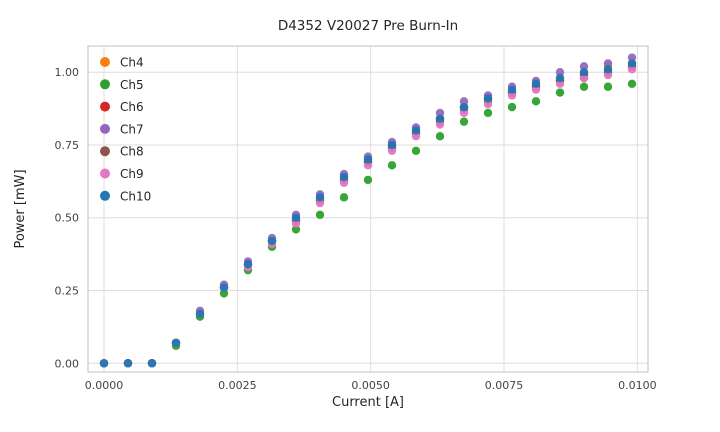 The height and width of the screenshot is (432, 720). What do you see at coordinates (637, 385) in the screenshot?
I see `x-tick-label: 0.0100` at bounding box center [637, 385].